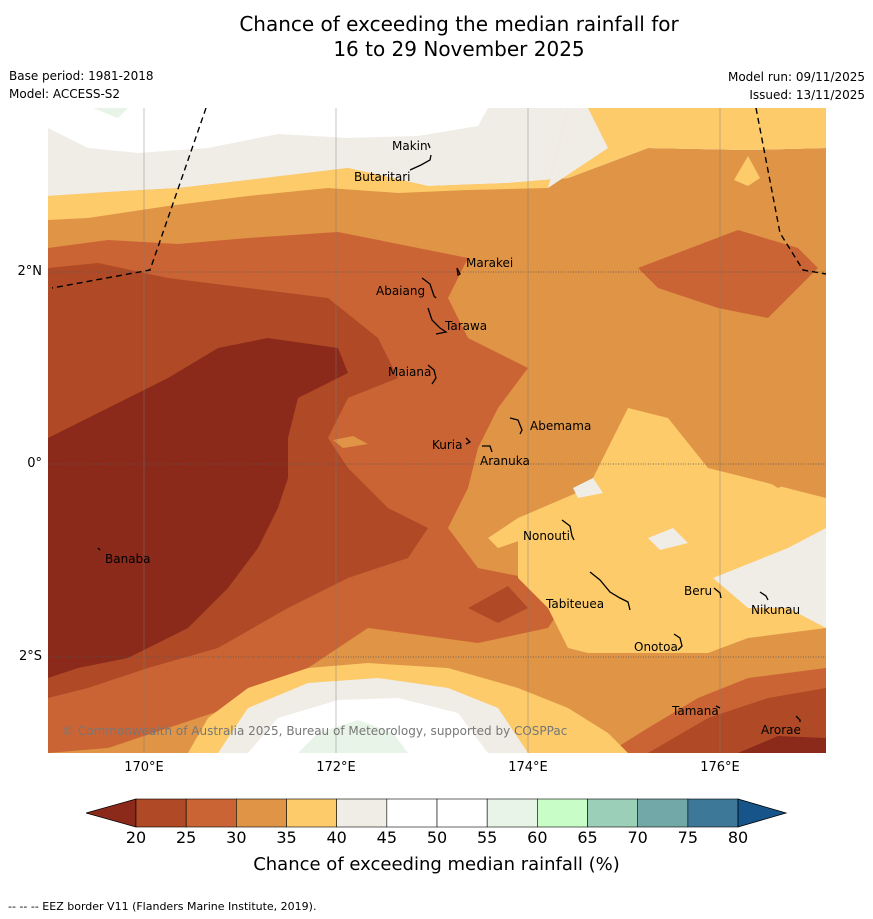 Image resolution: width=873 pixels, height=919 pixels. Describe the element at coordinates (429, 145) in the screenshot. I see `island-makin` at that location.